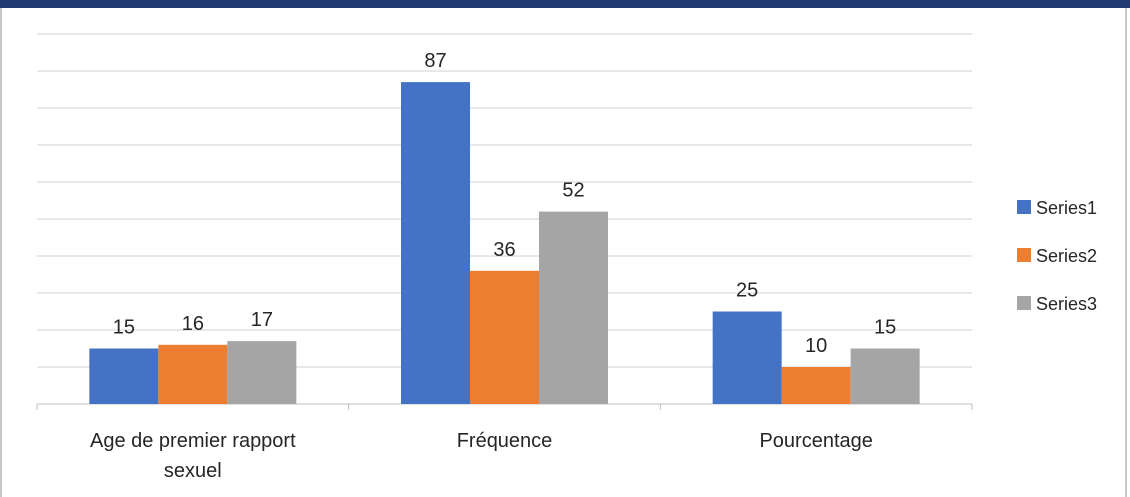  Describe the element at coordinates (193, 441) in the screenshot. I see `x-axis-category-label: Age de premier rapport` at that location.